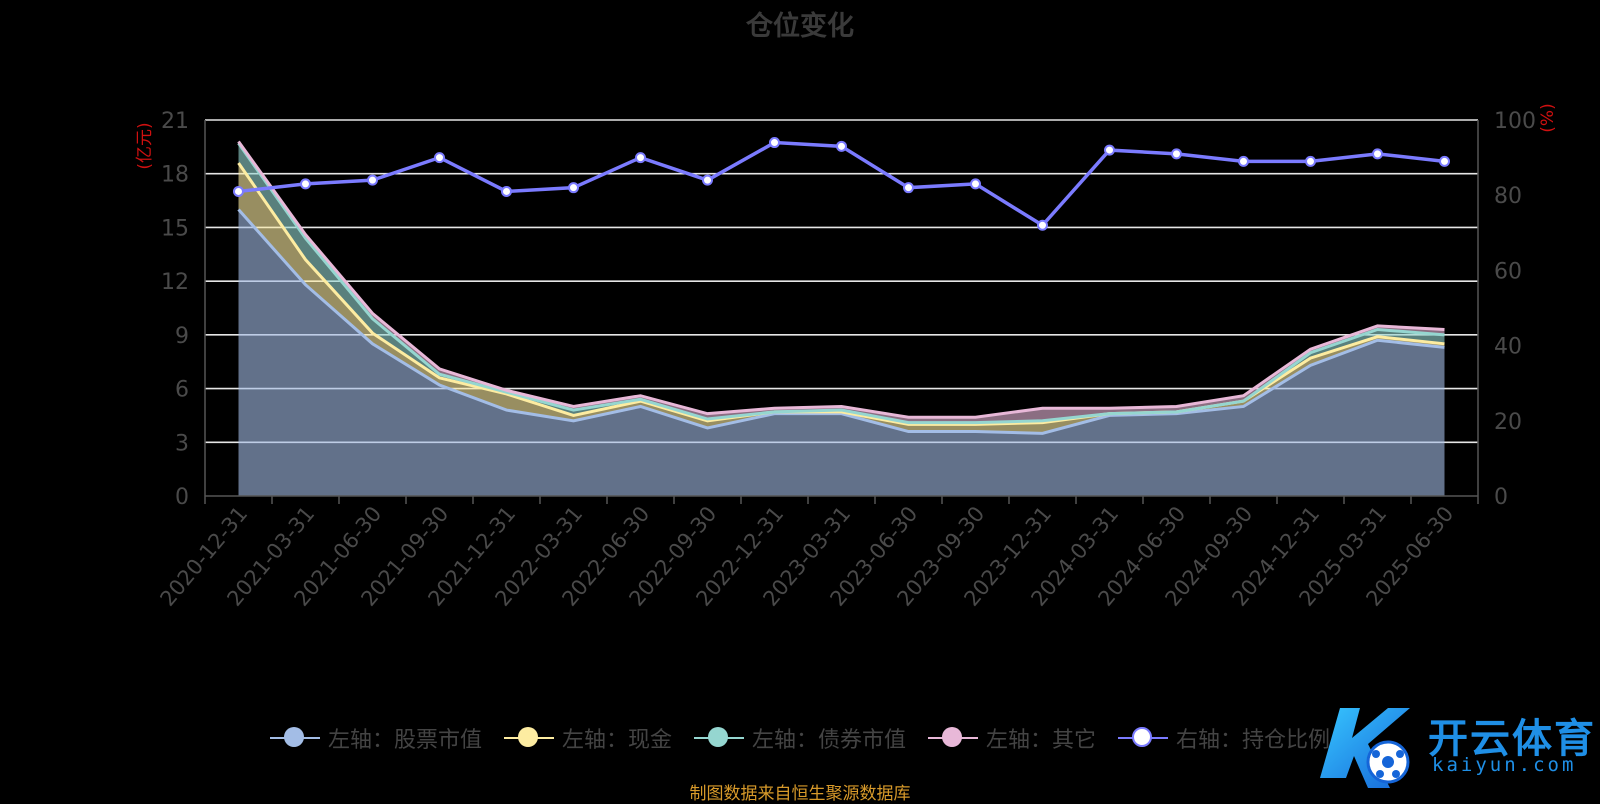 This screenshot has height=804, width=1600. What do you see at coordinates (1512, 739) in the screenshot?
I see `watermark-text: 开云体育` at bounding box center [1512, 739].